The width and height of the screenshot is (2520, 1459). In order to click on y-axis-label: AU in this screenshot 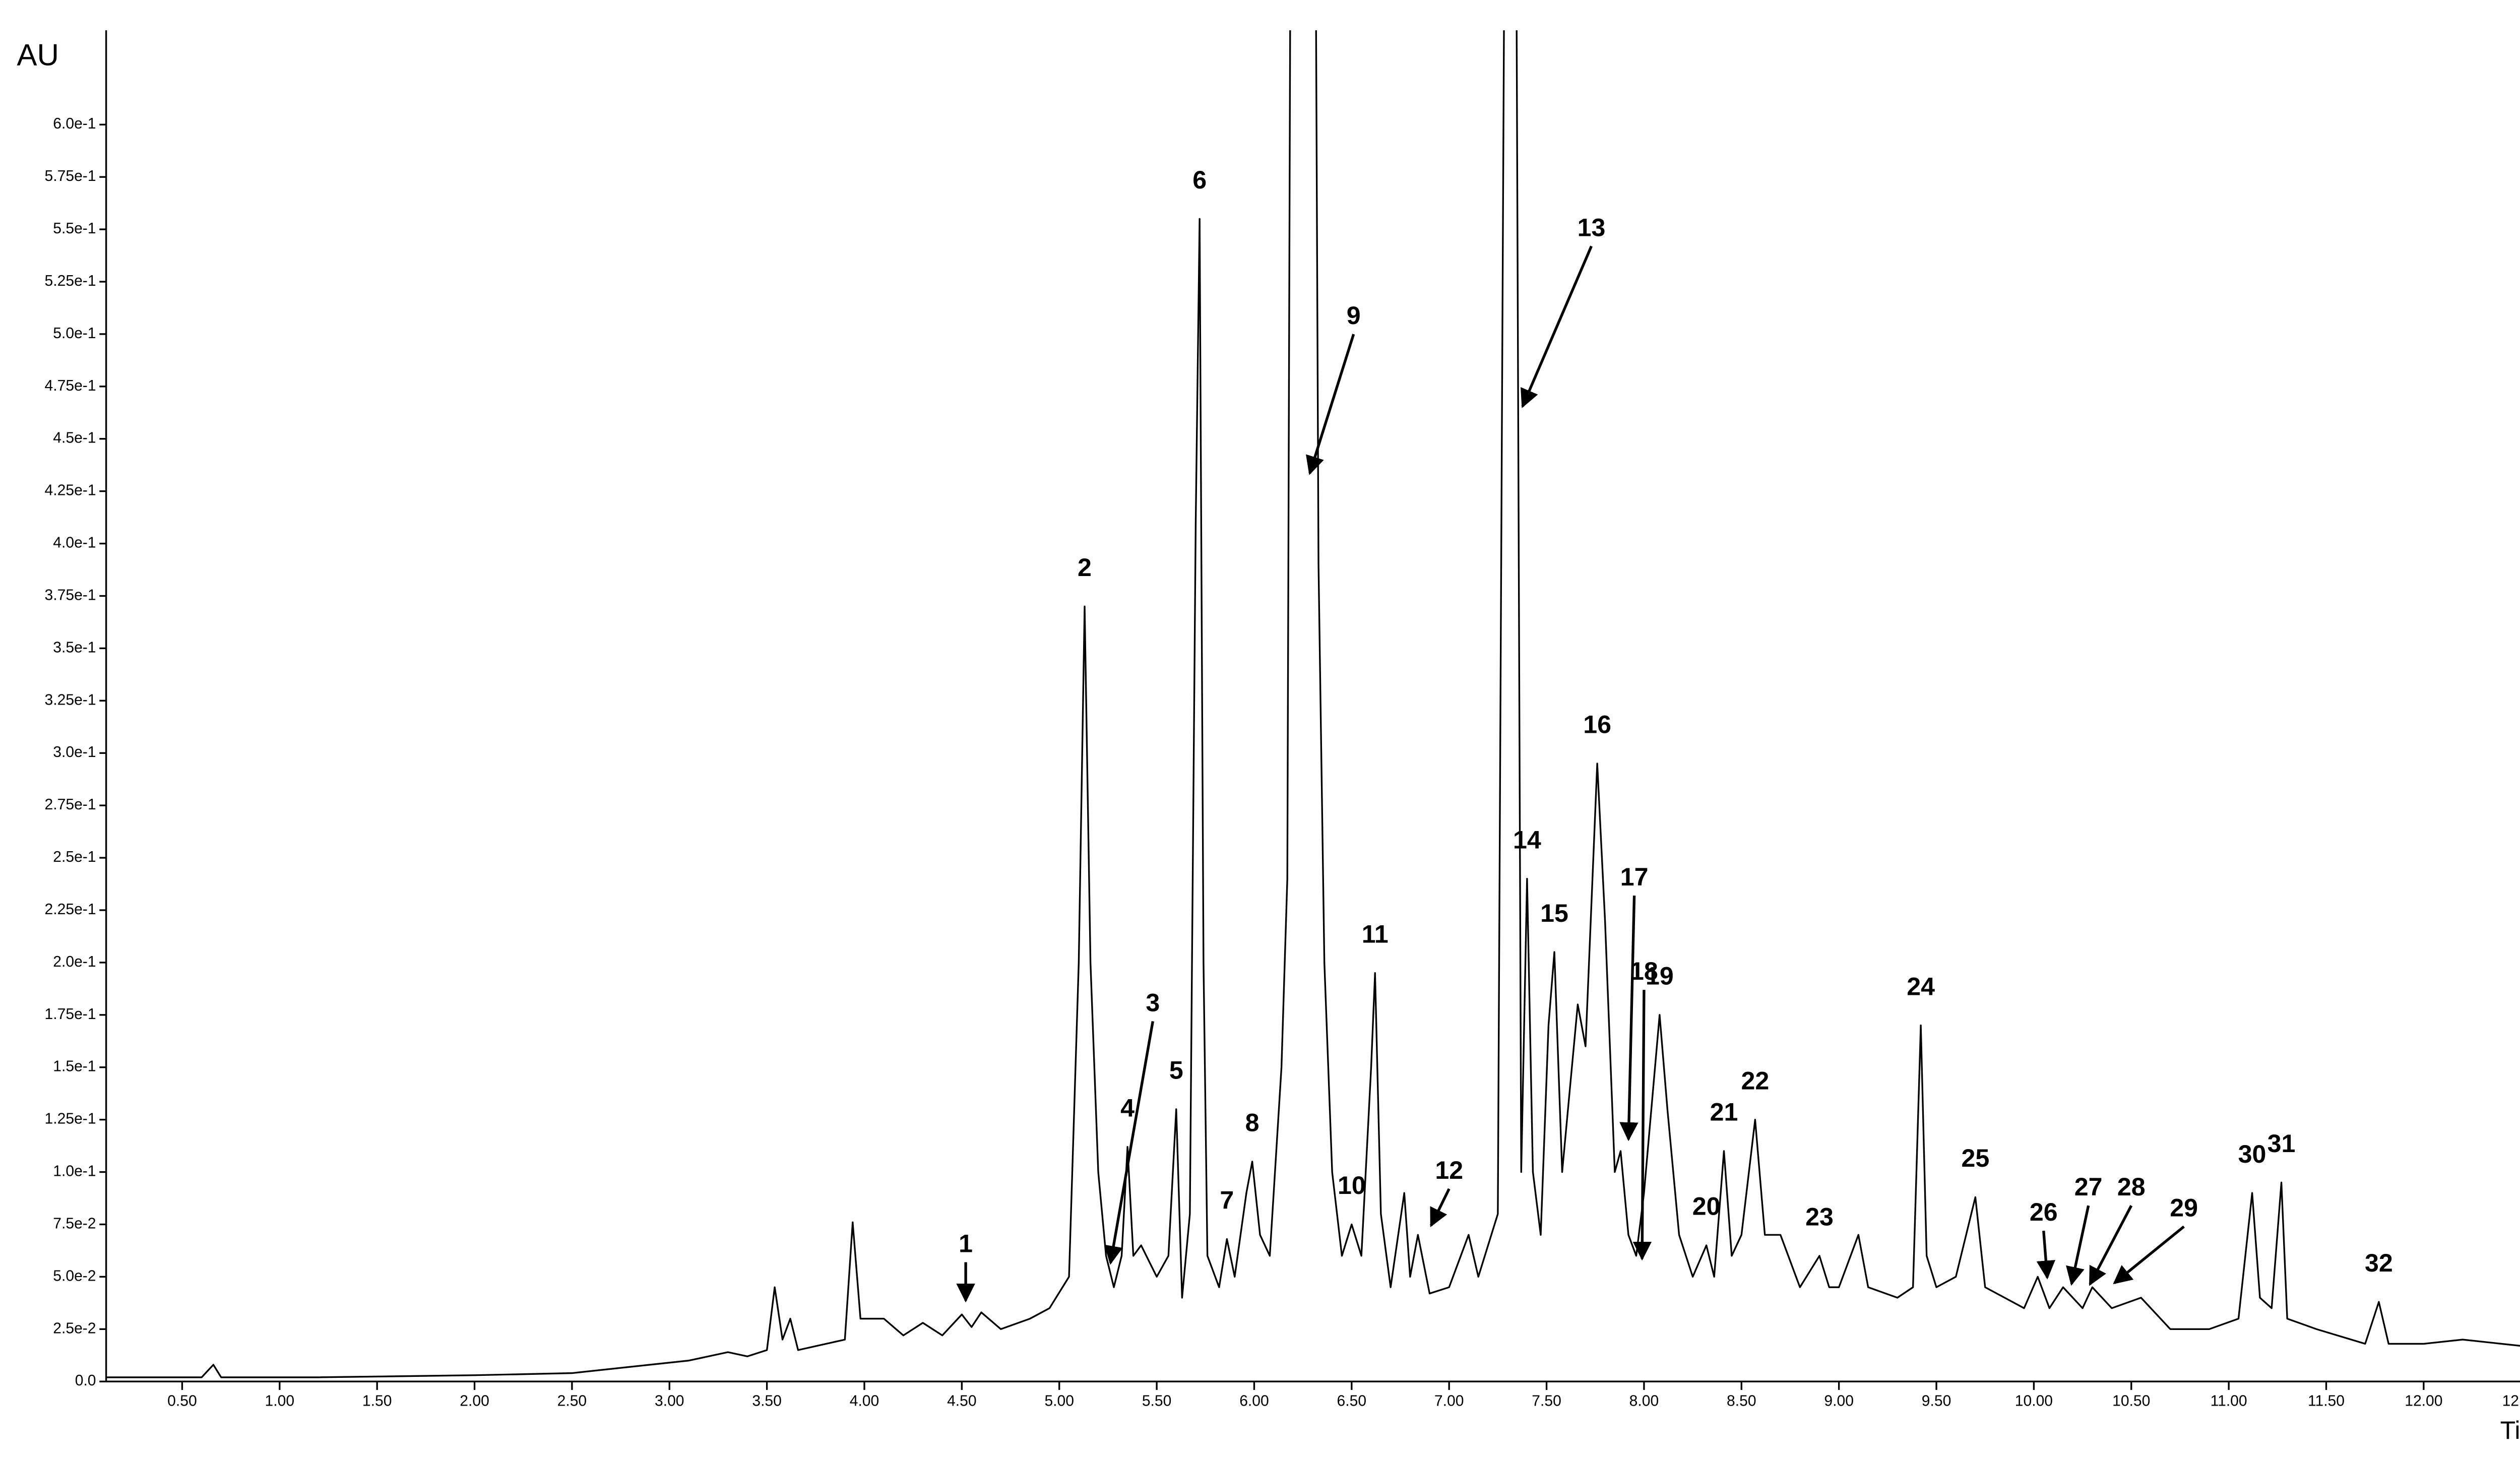, I will do `click(38, 55)`.